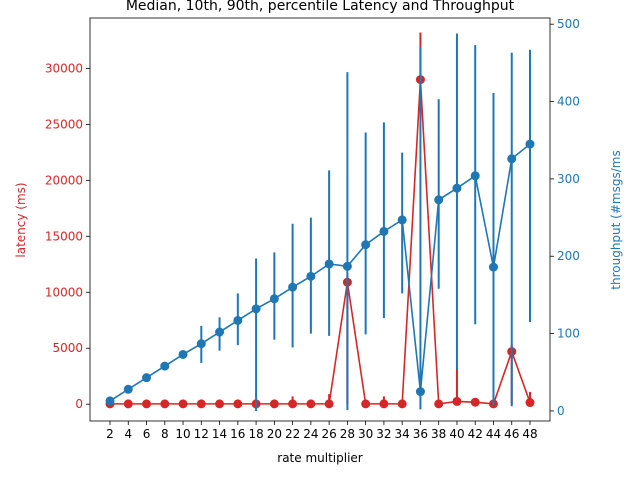  Describe the element at coordinates (147, 434) in the screenshot. I see `x-tick-label: 6` at that location.